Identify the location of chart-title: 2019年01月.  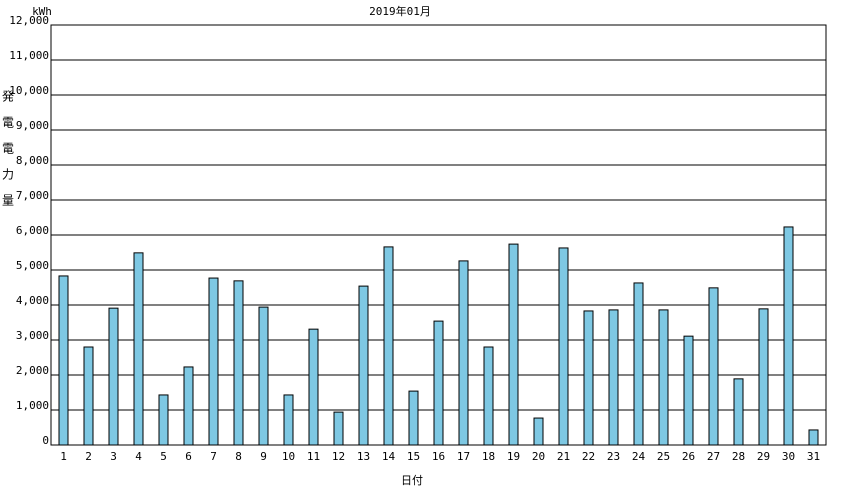
(400, 11).